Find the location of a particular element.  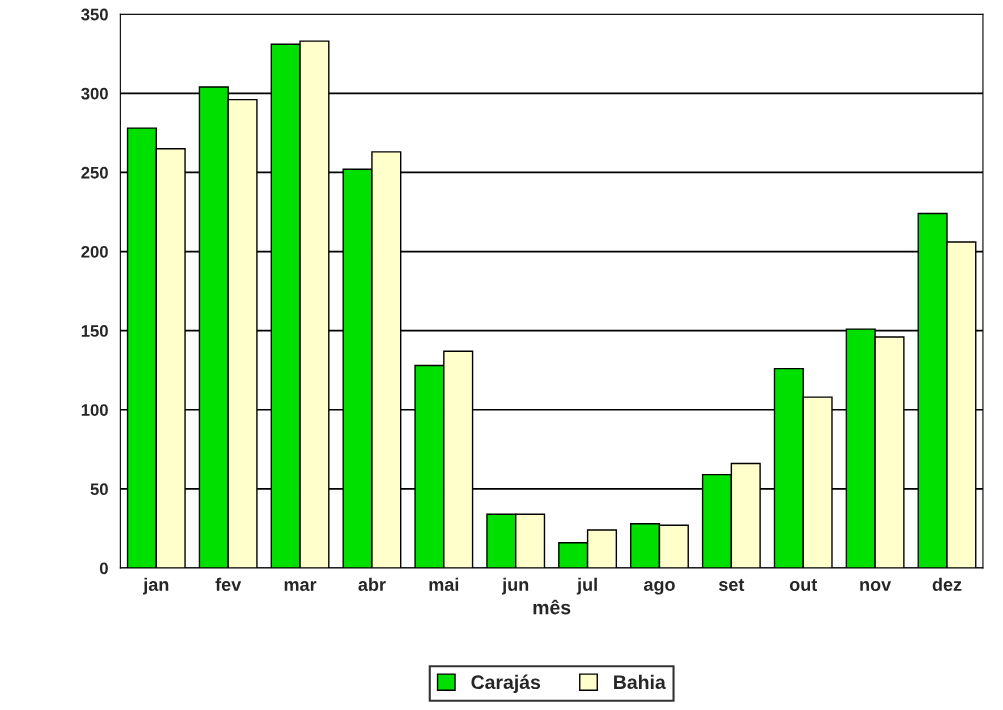

x-tick-label: mar is located at coordinates (300, 586).